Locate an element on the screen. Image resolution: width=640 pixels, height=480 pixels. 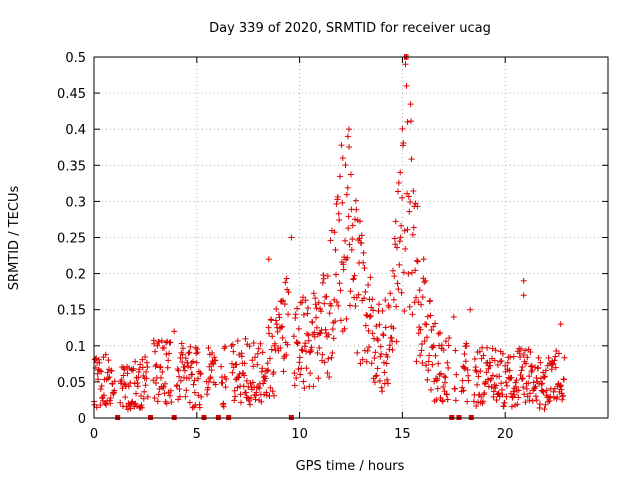
y-tick-label: 0.25 is located at coordinates (71, 239).